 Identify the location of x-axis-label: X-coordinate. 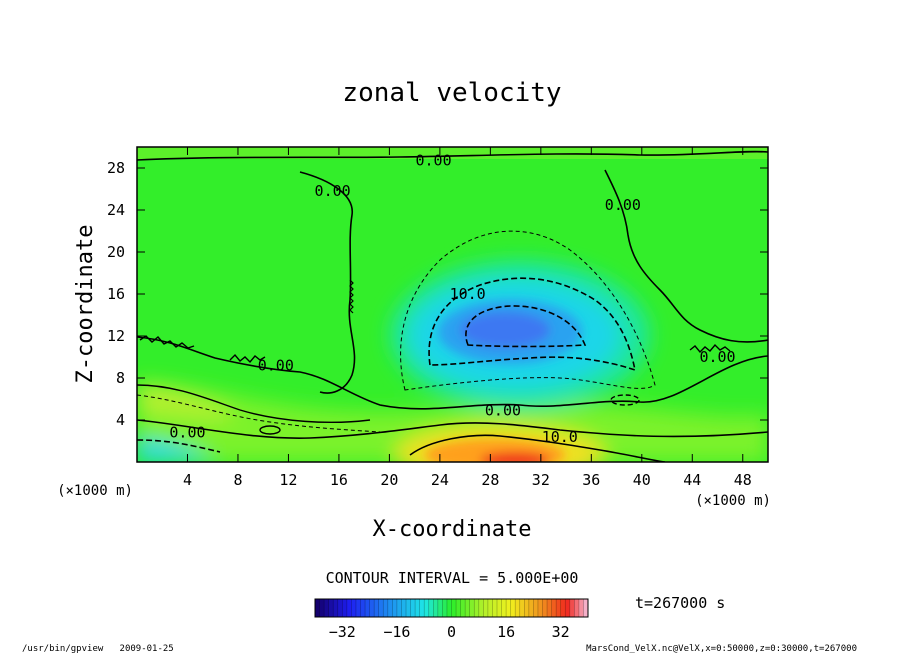
(452, 529).